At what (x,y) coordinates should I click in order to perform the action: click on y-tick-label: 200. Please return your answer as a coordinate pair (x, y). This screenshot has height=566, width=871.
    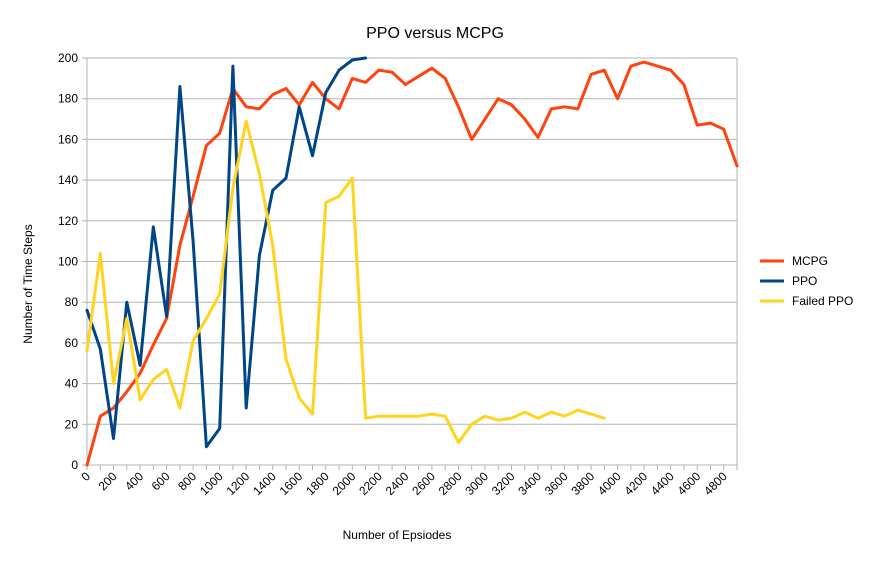
    Looking at the image, I should click on (68, 58).